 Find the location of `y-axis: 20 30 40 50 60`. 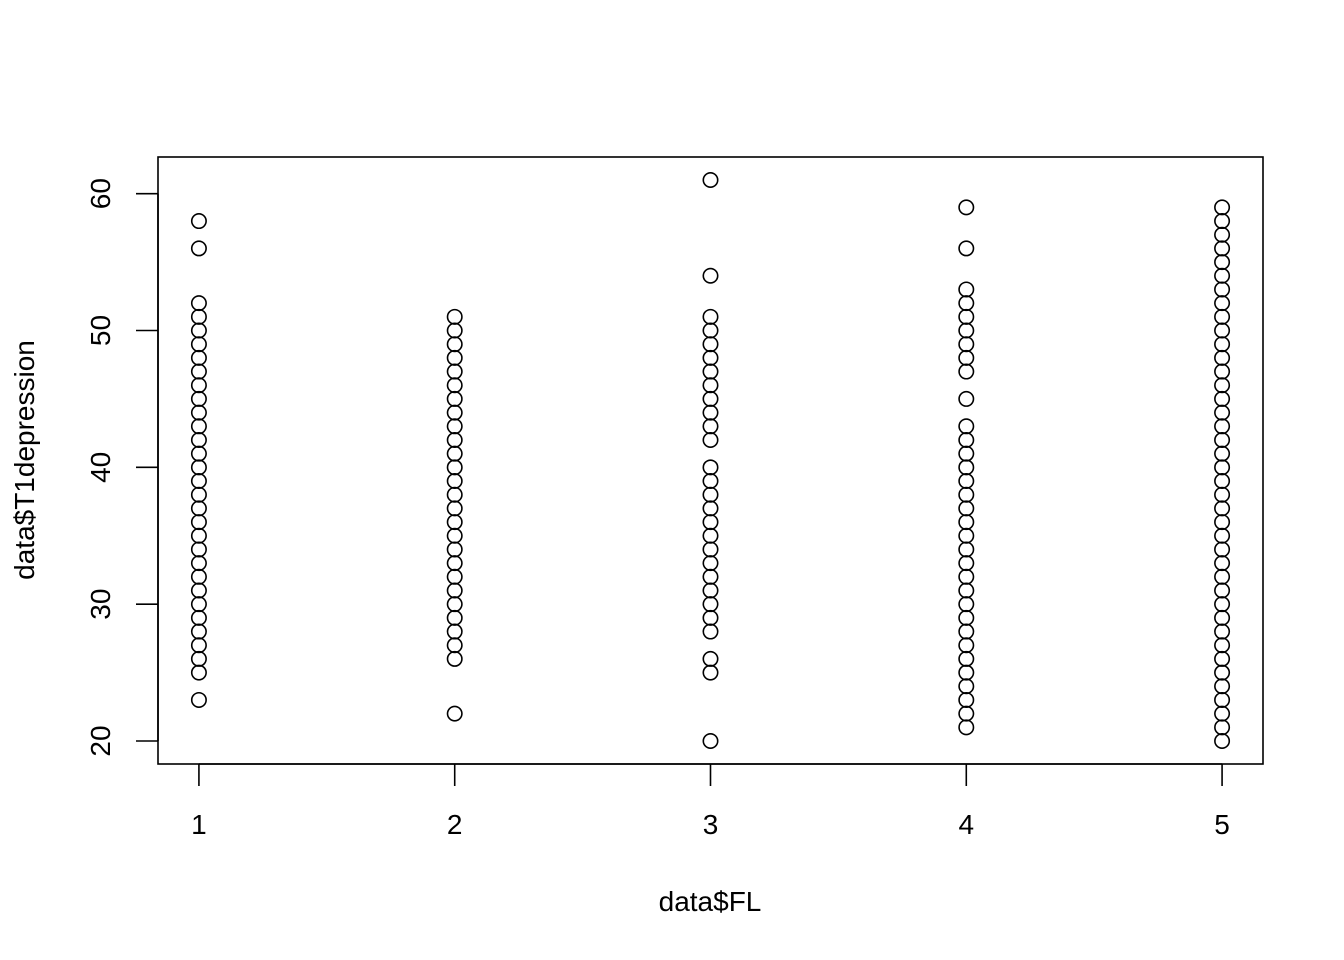

y-axis: 20 30 40 50 60 is located at coordinates (122, 467).